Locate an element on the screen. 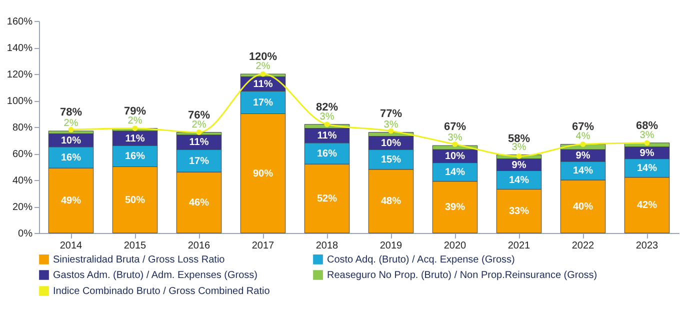  data-label: 48% is located at coordinates (391, 202).